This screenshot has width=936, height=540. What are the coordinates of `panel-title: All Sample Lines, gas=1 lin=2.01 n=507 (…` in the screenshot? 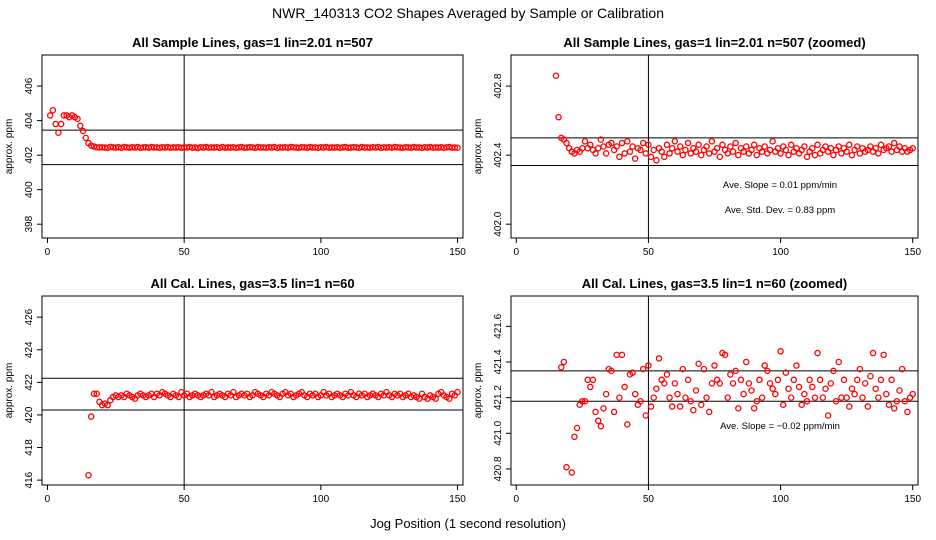 It's located at (714, 42).